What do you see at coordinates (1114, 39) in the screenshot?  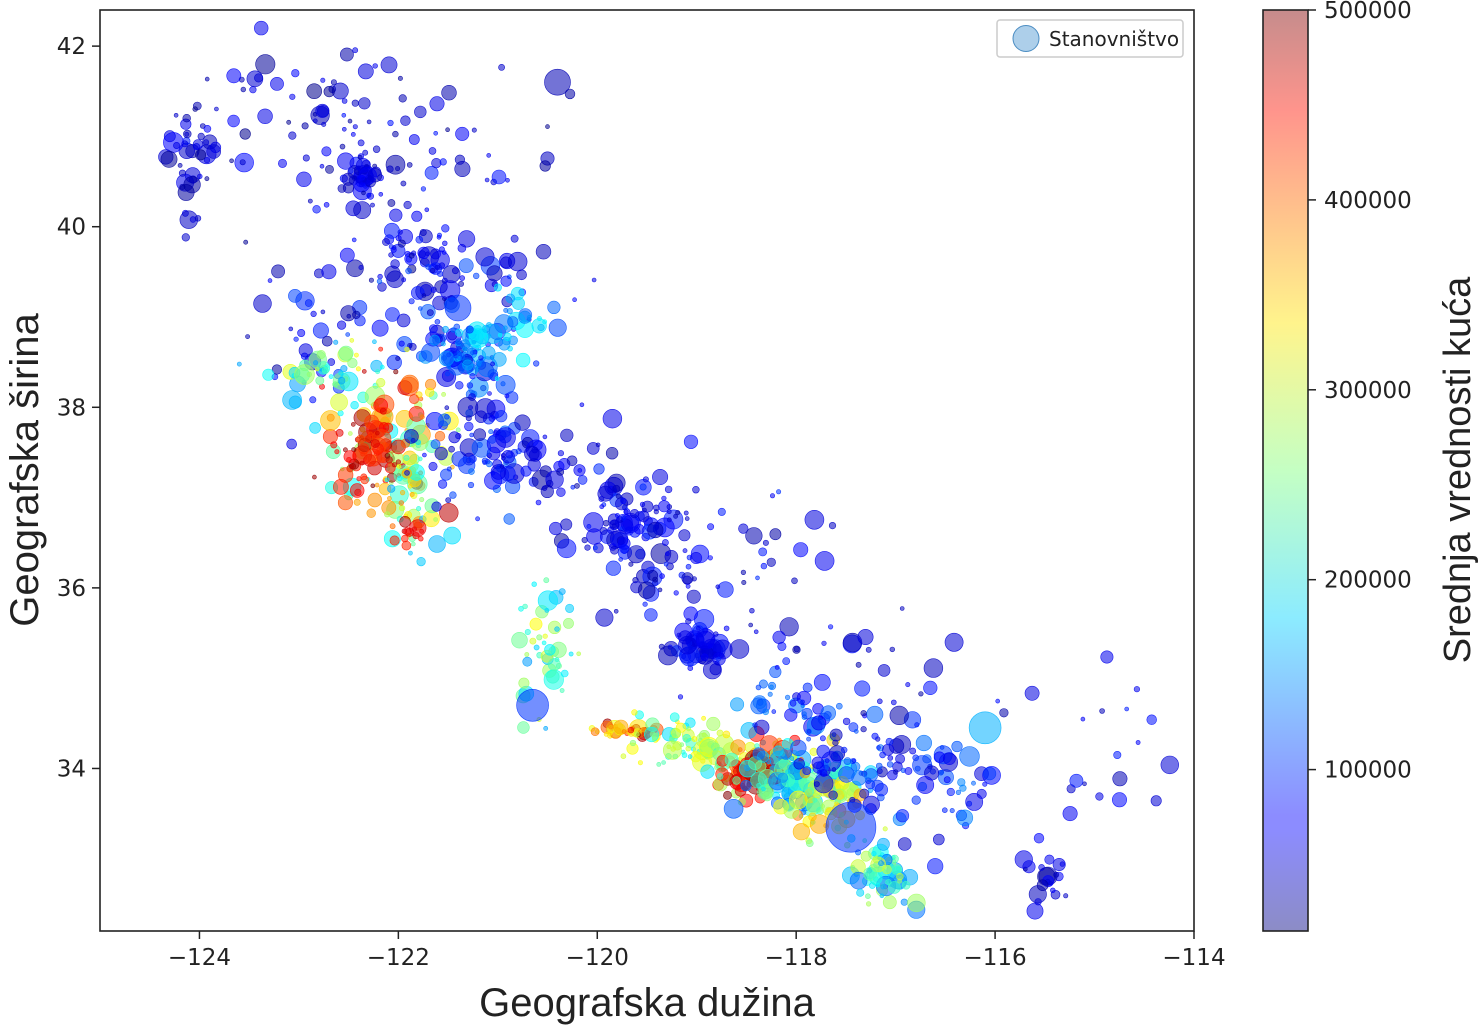 I see `legend-label: Stanovništvo` at bounding box center [1114, 39].